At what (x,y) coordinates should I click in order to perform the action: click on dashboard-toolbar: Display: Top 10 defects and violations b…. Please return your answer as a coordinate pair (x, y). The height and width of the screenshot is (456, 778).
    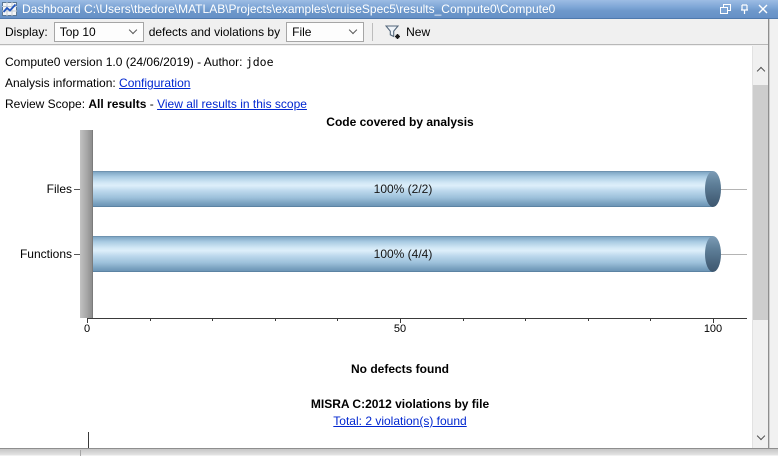
    Looking at the image, I should click on (384, 32).